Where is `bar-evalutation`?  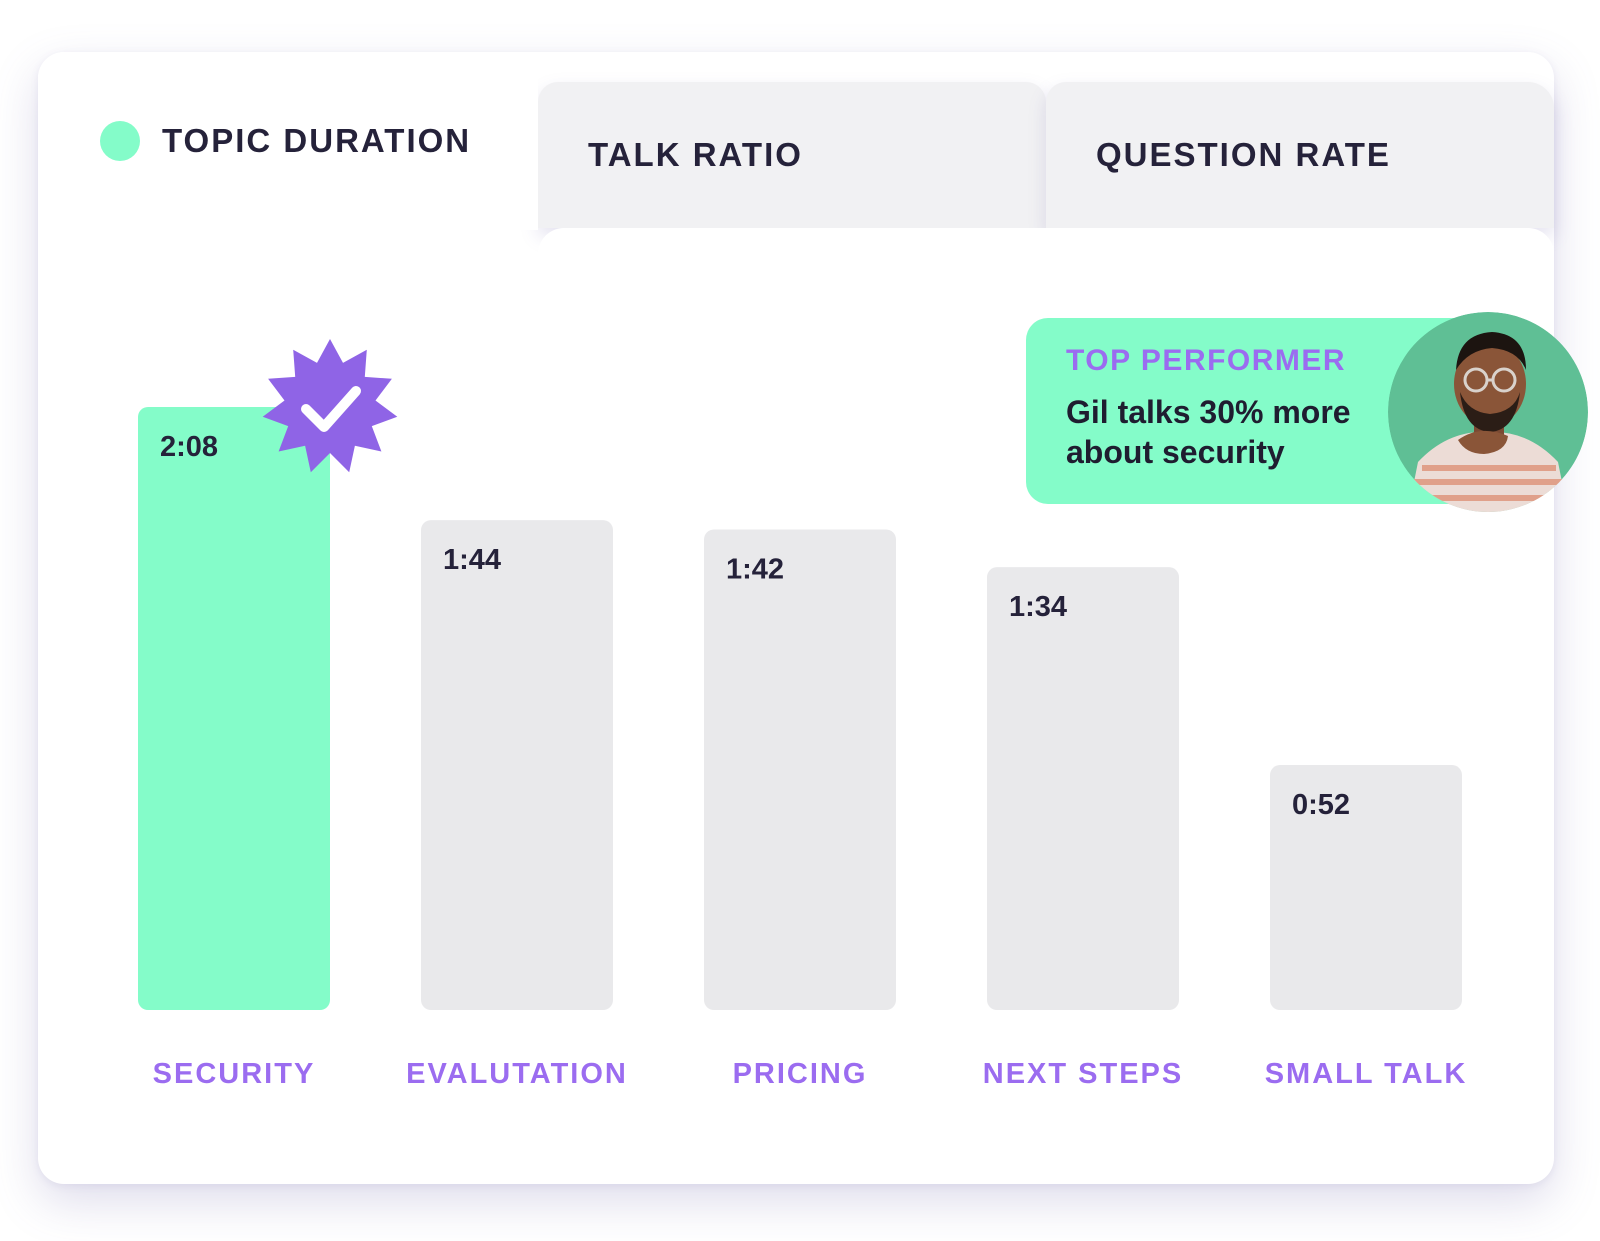
bar-evalutation is located at coordinates (517, 765).